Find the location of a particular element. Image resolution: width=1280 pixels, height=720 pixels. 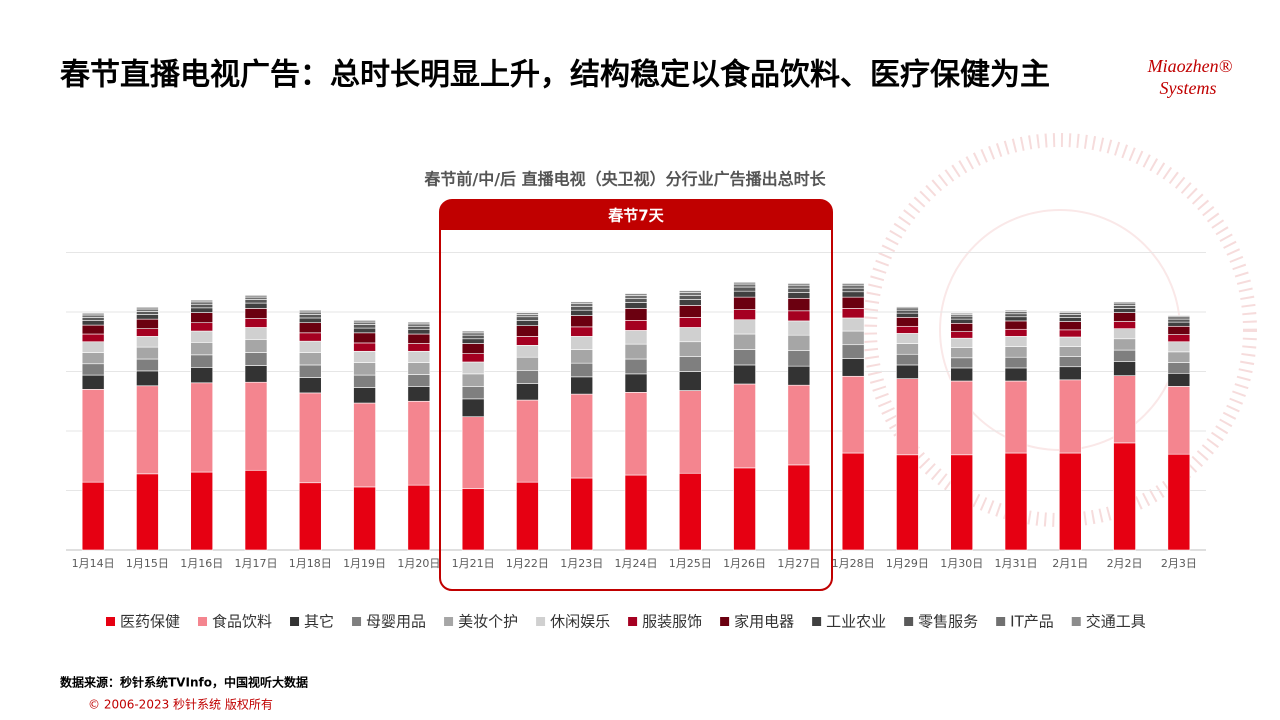

x-tick-label: 2月2日 is located at coordinates (1125, 563).